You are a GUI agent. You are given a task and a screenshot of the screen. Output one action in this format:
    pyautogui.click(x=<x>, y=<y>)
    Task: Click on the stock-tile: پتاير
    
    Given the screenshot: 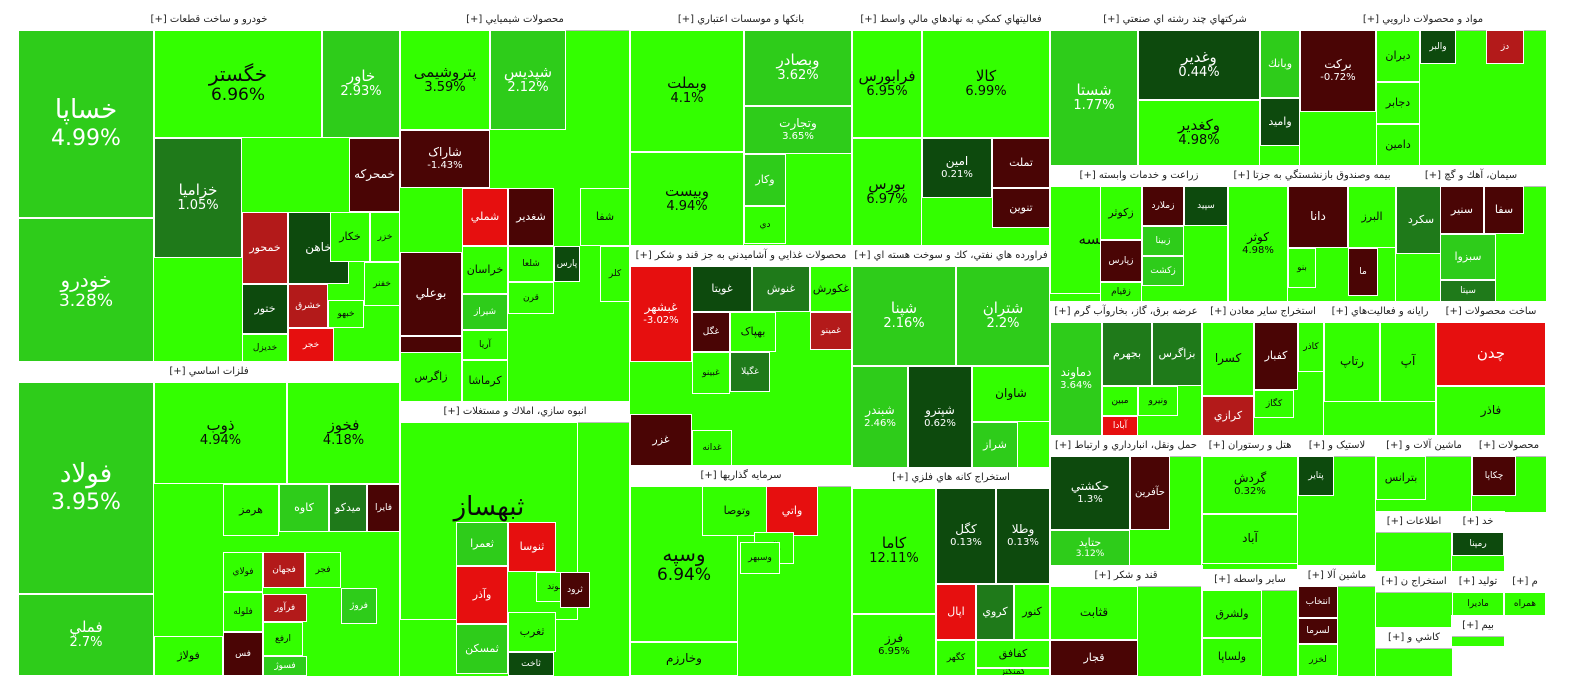 What is the action you would take?
    pyautogui.click(x=1316, y=476)
    